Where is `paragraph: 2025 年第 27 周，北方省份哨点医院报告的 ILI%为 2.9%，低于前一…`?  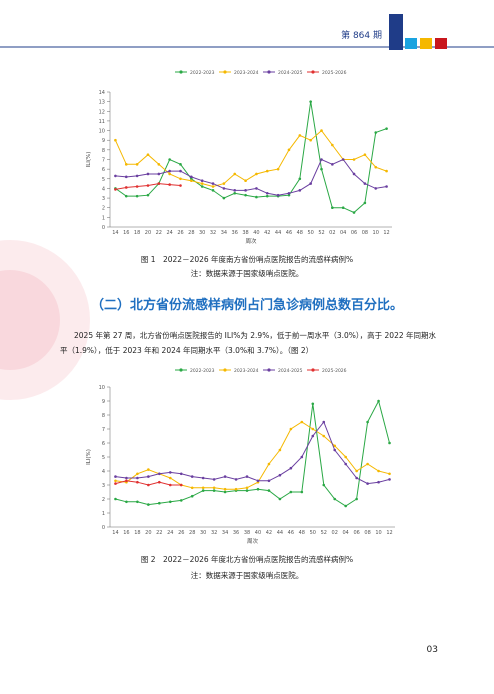 paragraph: 2025 年第 27 周，北方省份哨点医院报告的 ILI%为 2.9%，低于前一… is located at coordinates (248, 343).